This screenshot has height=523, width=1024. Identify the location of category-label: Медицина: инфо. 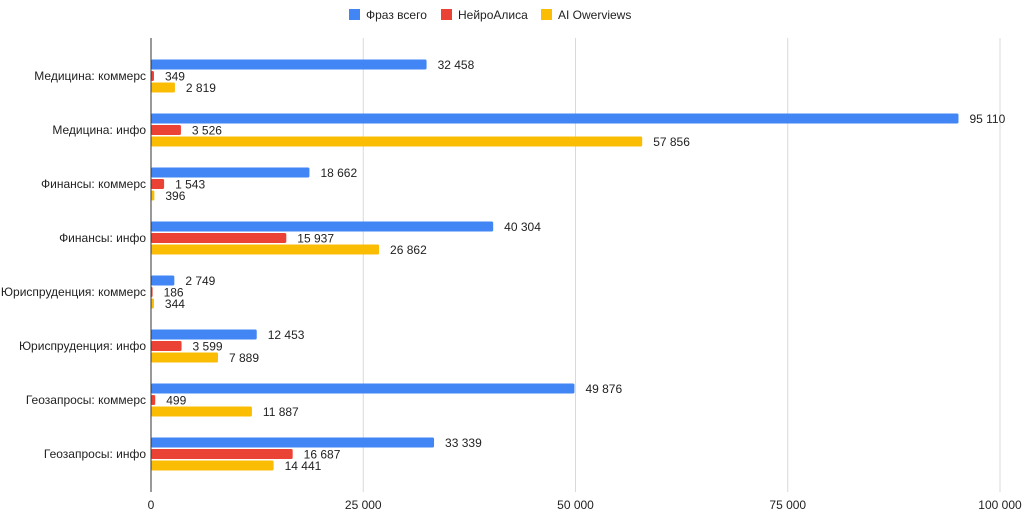
(99, 130).